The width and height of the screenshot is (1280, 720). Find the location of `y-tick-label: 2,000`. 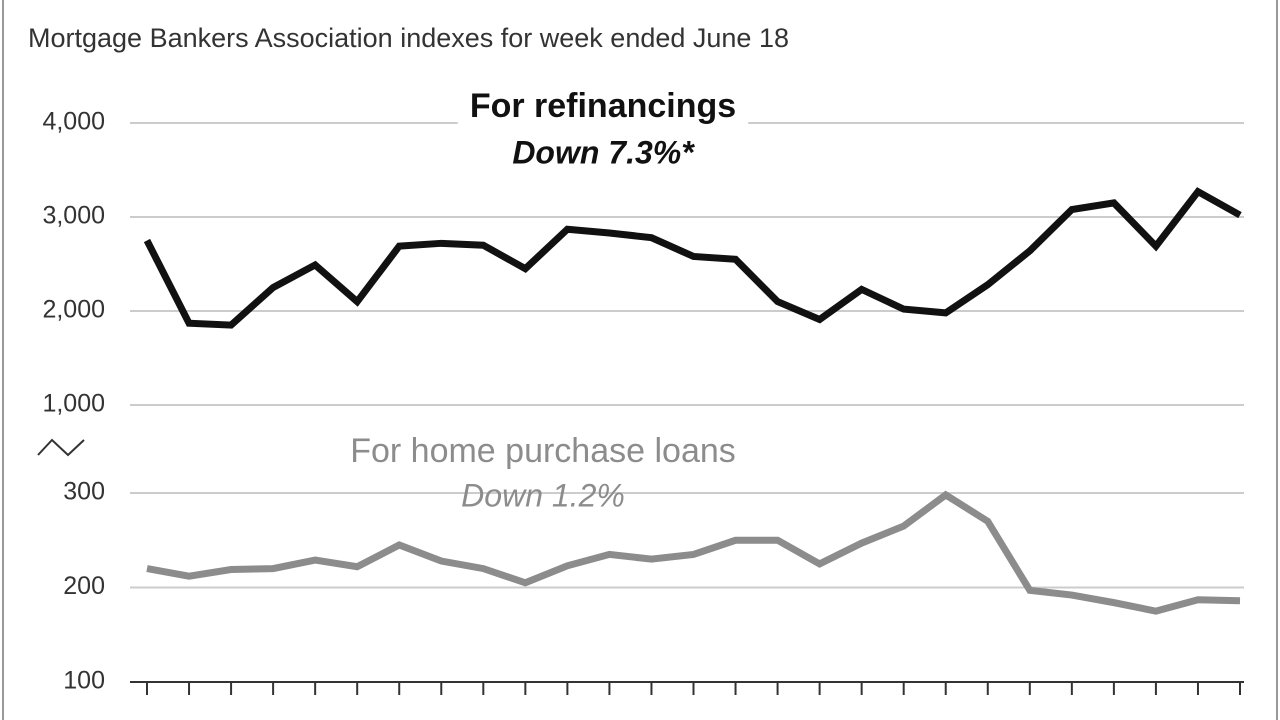

y-tick-label: 2,000 is located at coordinates (73, 310).